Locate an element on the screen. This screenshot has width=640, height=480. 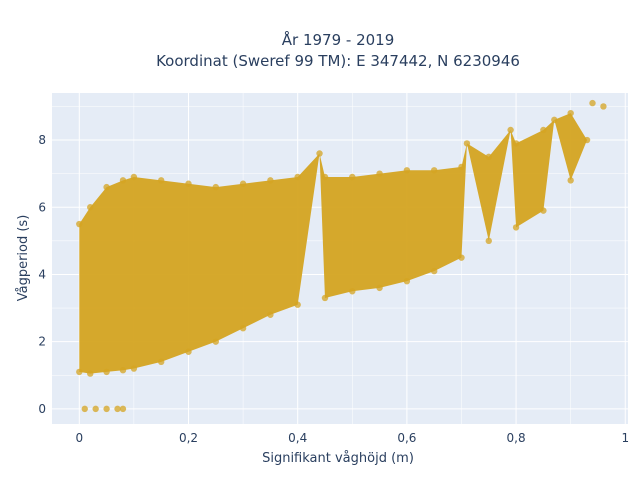
y-axis-ticks: 0 2 4 6 8 is located at coordinates (42, 274).